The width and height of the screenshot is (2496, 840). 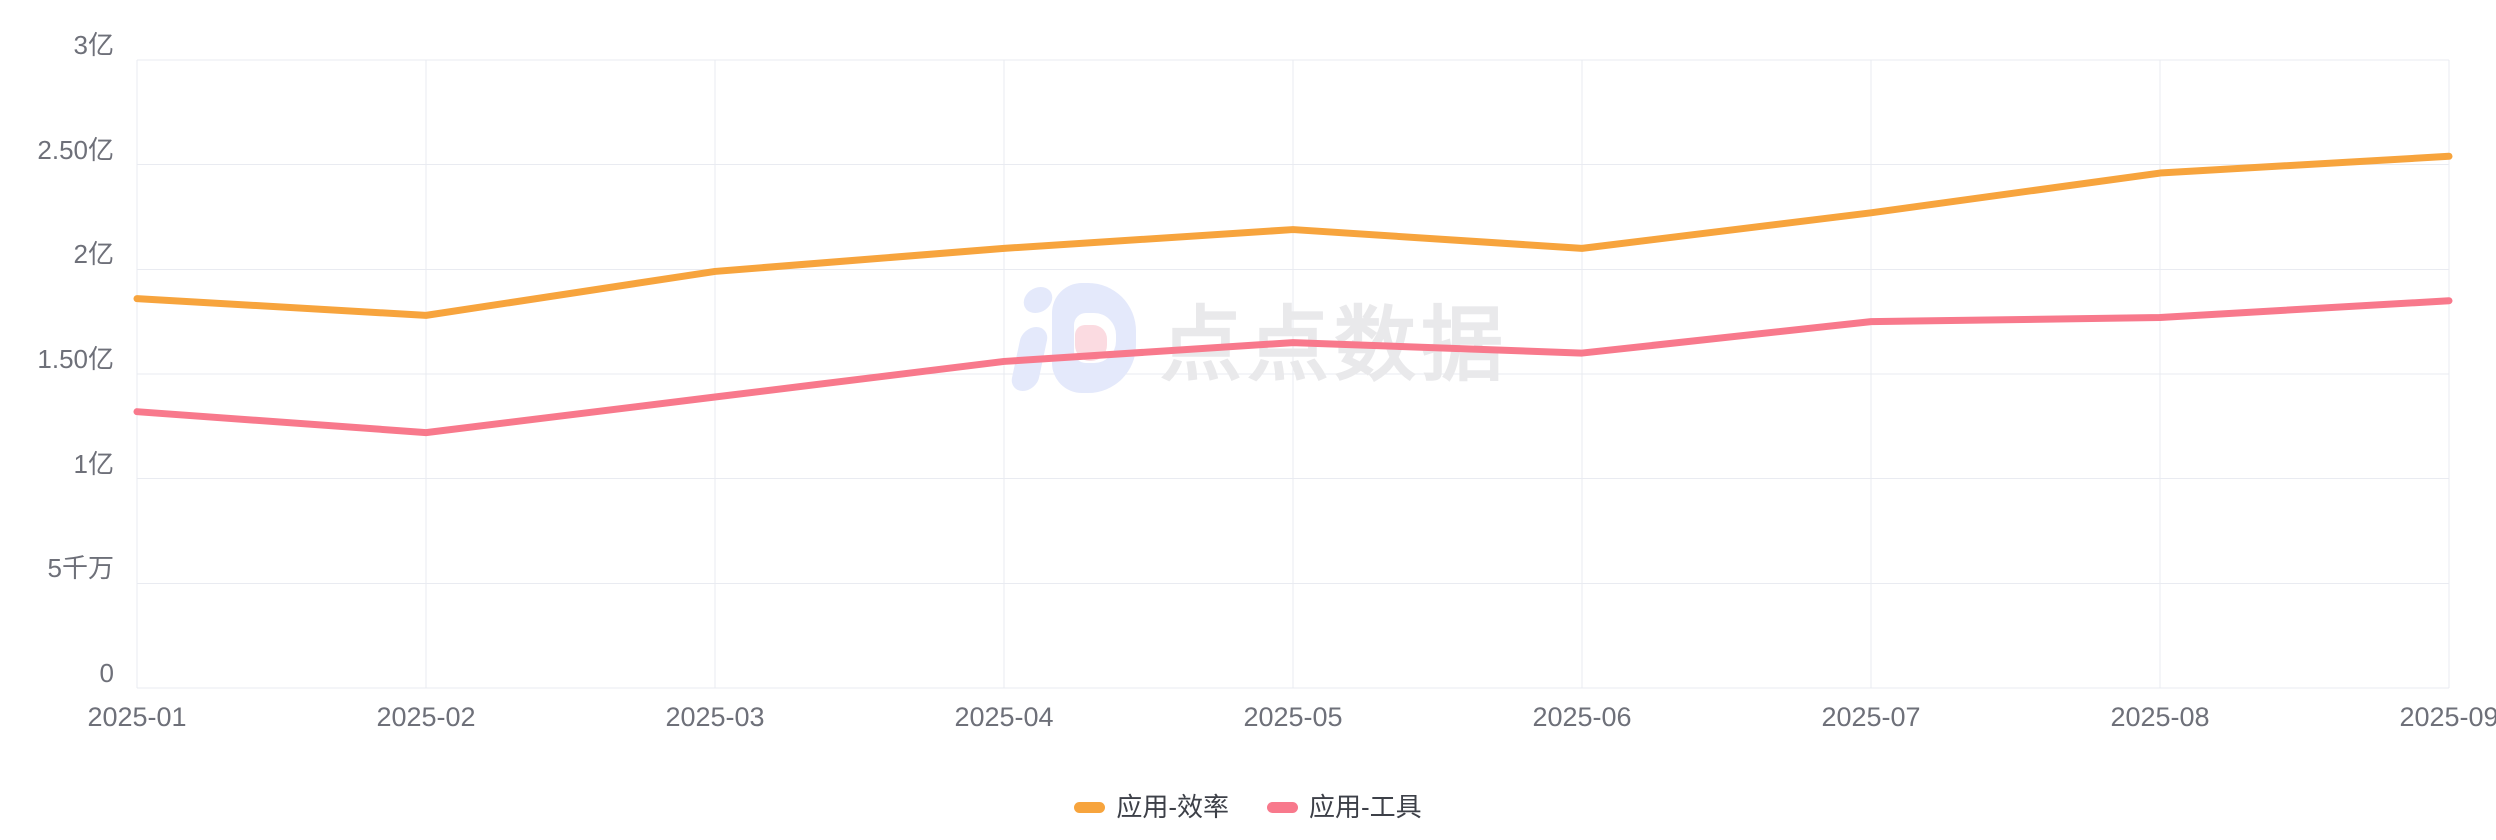 What do you see at coordinates (1172, 807) in the screenshot?
I see `legend-label: 应用-效率` at bounding box center [1172, 807].